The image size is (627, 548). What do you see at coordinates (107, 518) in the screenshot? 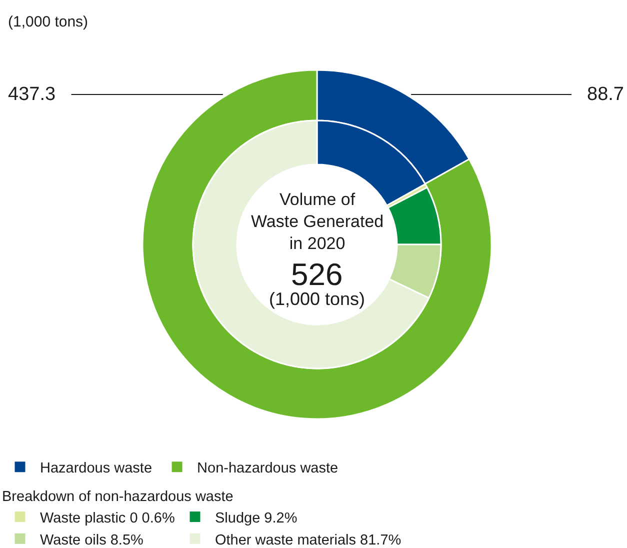
I see `legend-label: Waste plastic 0 0.6%` at bounding box center [107, 518].